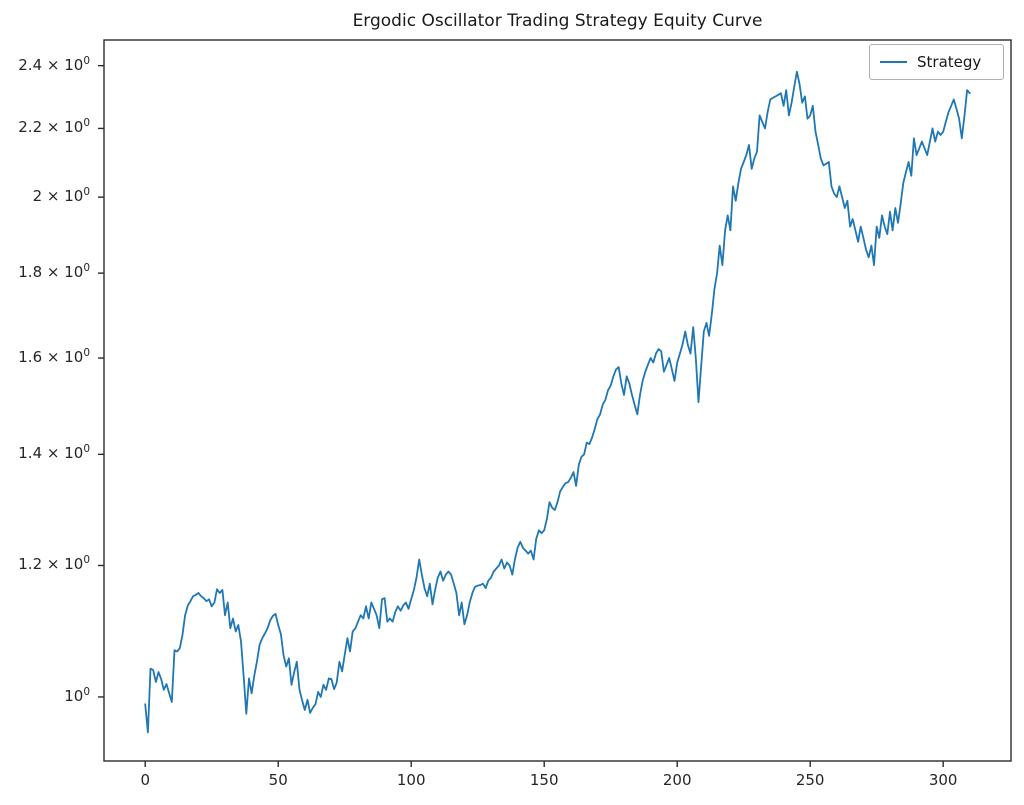 Image resolution: width=1024 pixels, height=805 pixels. What do you see at coordinates (145, 780) in the screenshot?
I see `x-tick-label: 0` at bounding box center [145, 780].